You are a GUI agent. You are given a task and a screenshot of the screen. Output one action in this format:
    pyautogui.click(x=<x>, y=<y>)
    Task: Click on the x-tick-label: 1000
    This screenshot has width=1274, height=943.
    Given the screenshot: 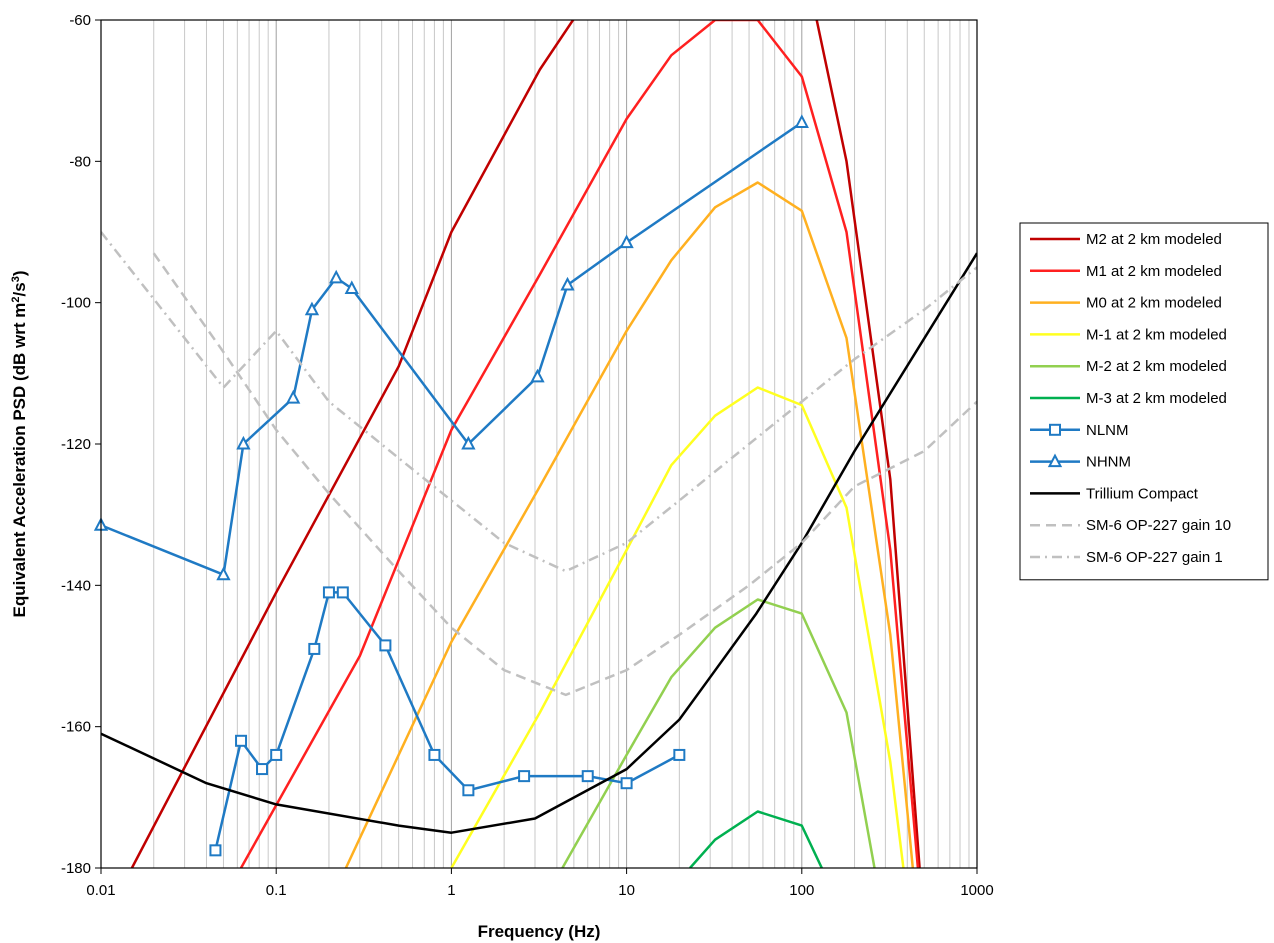 What is the action you would take?
    pyautogui.click(x=976, y=890)
    